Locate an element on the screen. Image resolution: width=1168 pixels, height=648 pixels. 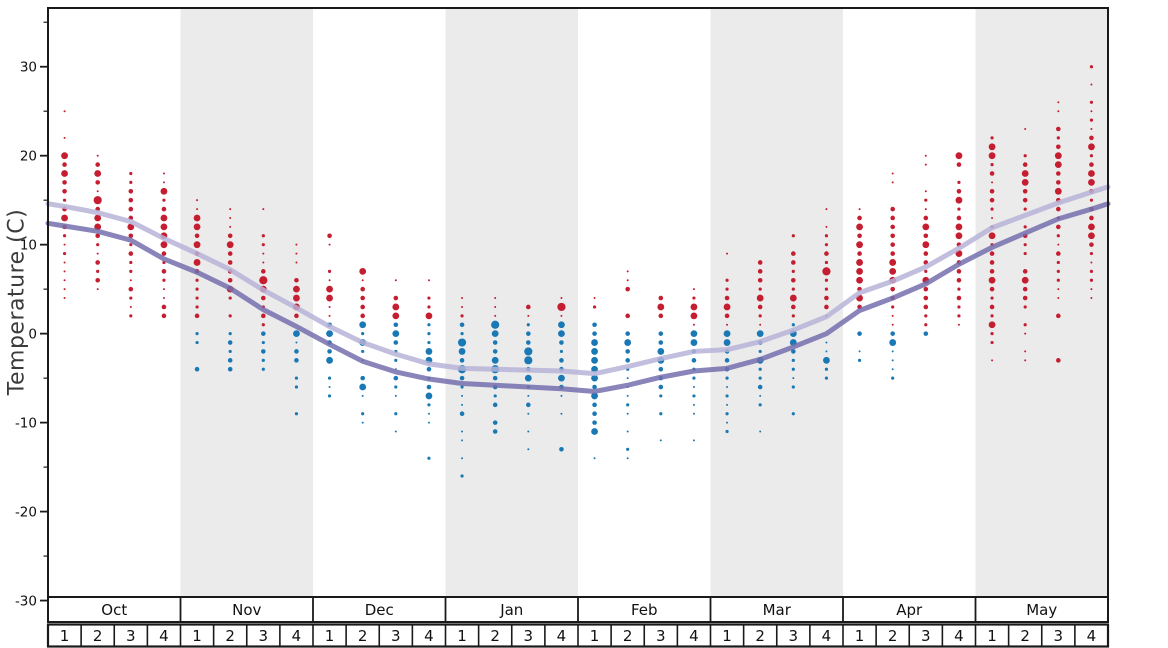
week-label: 3 is located at coordinates (926, 636).